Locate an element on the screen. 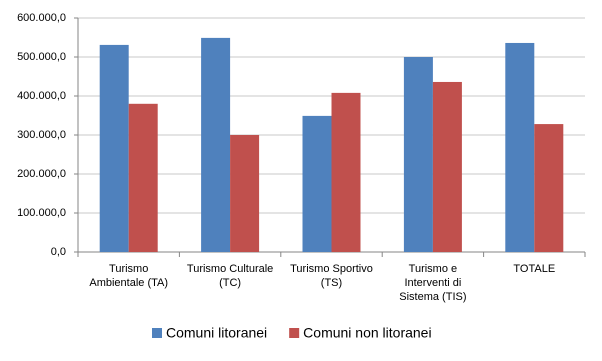 Image resolution: width=602 pixels, height=361 pixels. y-tick-label: 0,0 is located at coordinates (58, 252).